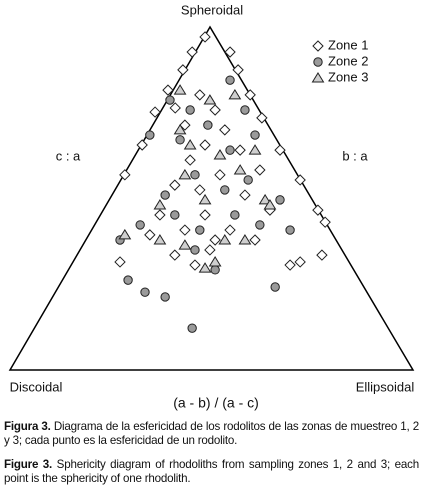  Describe the element at coordinates (385, 386) in the screenshot. I see `corner-label: Ellipsoidal` at that location.